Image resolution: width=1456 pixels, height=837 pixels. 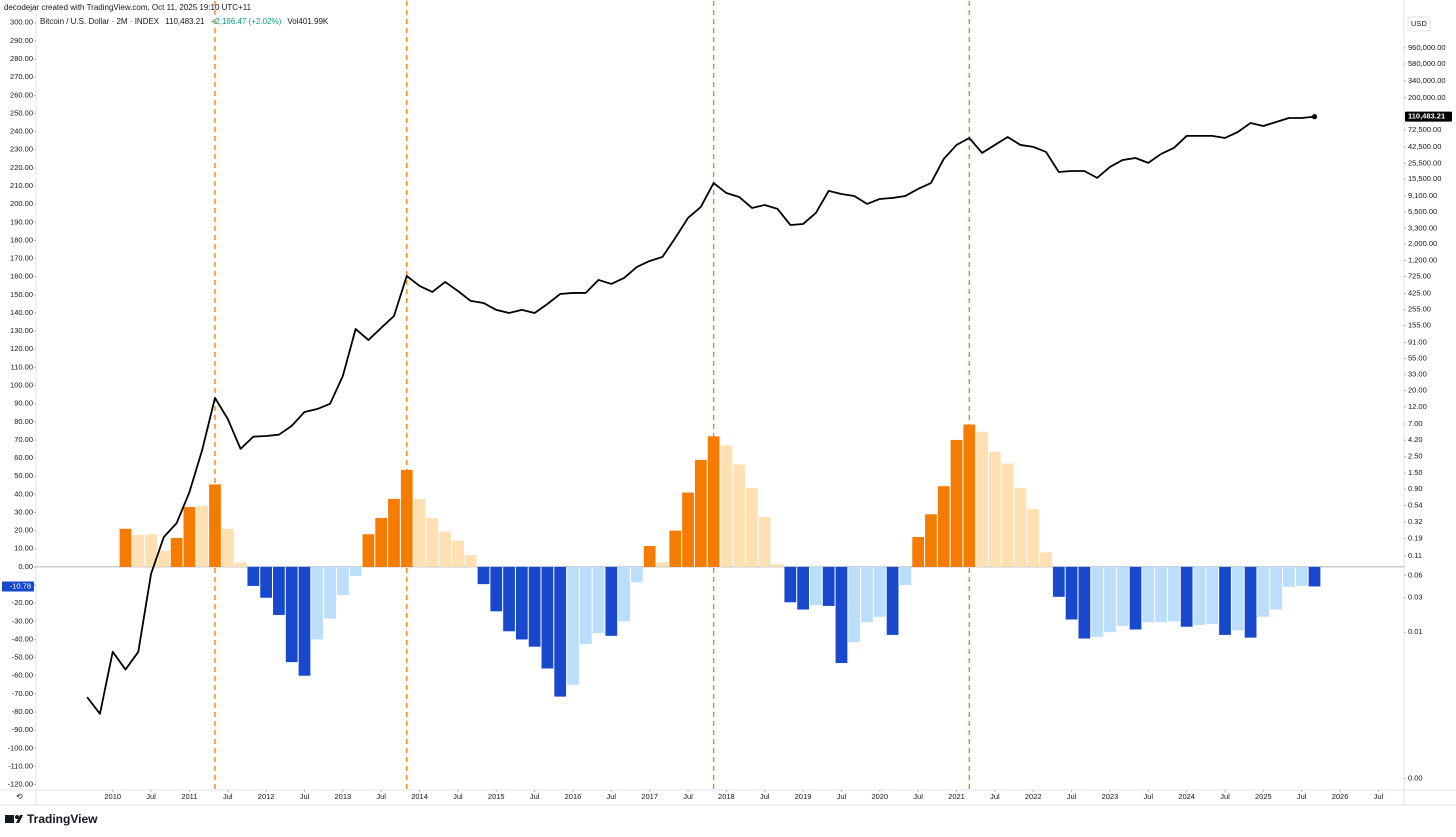 I want to click on unit-box, so click(x=1419, y=24).